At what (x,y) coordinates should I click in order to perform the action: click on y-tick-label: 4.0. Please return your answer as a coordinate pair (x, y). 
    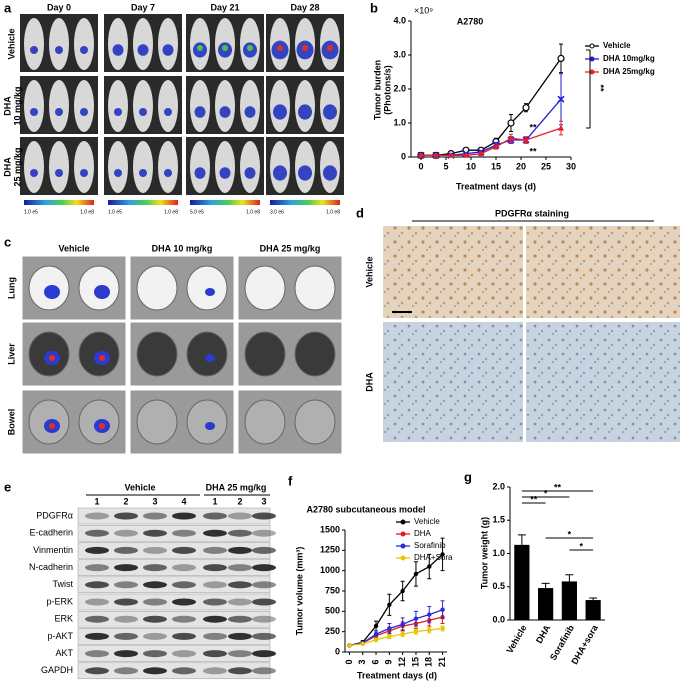
    Looking at the image, I should click on (399, 20).